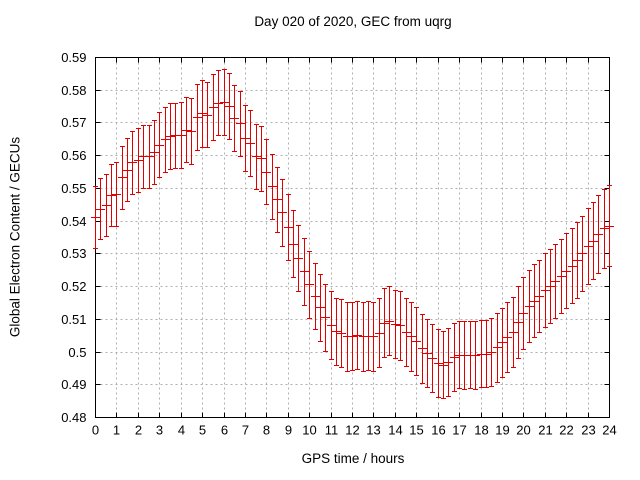  Describe the element at coordinates (73, 384) in the screenshot. I see `y-tick-label: 0.49` at that location.